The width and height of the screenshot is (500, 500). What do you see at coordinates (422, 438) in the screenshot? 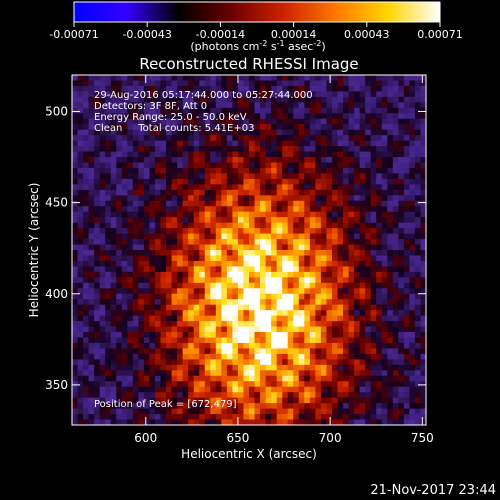
I see `x-tick-label: 750` at bounding box center [422, 438].